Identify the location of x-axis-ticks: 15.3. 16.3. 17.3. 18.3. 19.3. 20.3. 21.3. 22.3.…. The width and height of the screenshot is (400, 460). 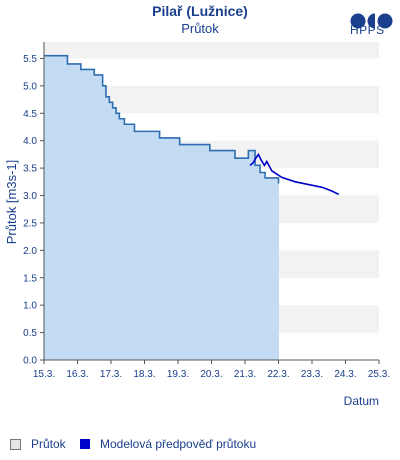
(211, 370).